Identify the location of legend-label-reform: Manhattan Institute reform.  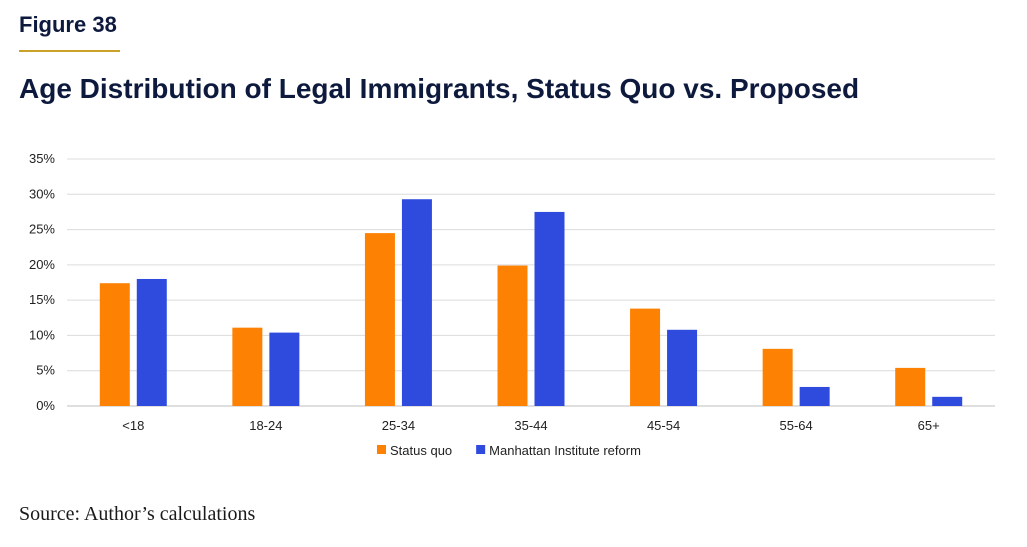
(565, 450).